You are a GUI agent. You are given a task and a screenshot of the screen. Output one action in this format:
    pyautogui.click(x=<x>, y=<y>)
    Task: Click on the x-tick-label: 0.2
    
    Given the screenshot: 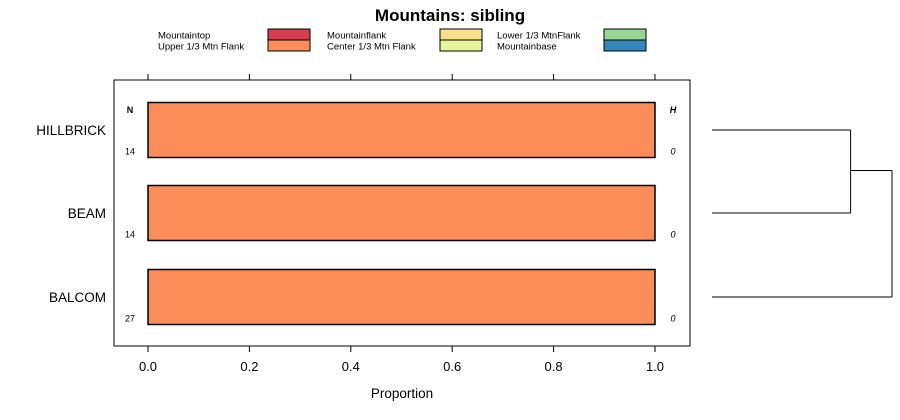 What is the action you would take?
    pyautogui.click(x=249, y=366)
    